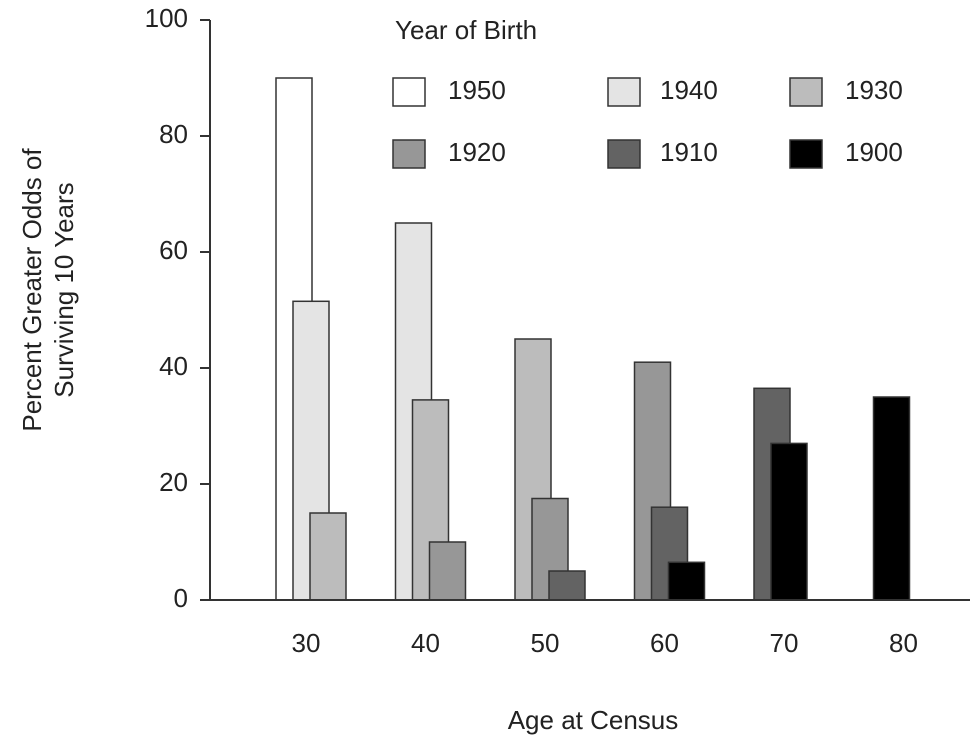  I want to click on x-tick-label: 40, so click(425, 643).